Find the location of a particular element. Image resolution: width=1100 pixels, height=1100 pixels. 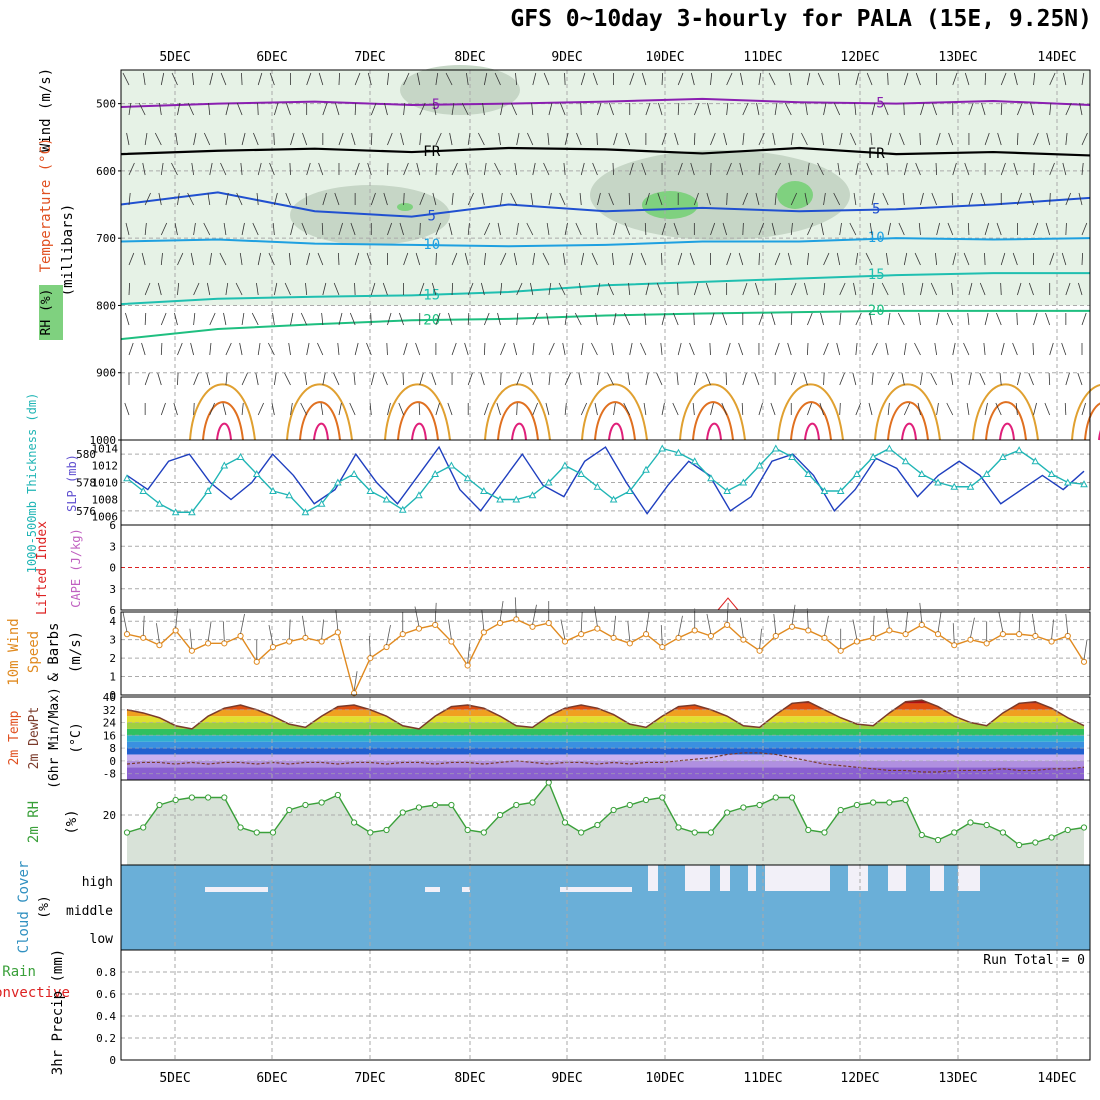

y-tick-label-left: 578 is located at coordinates (86, 483).